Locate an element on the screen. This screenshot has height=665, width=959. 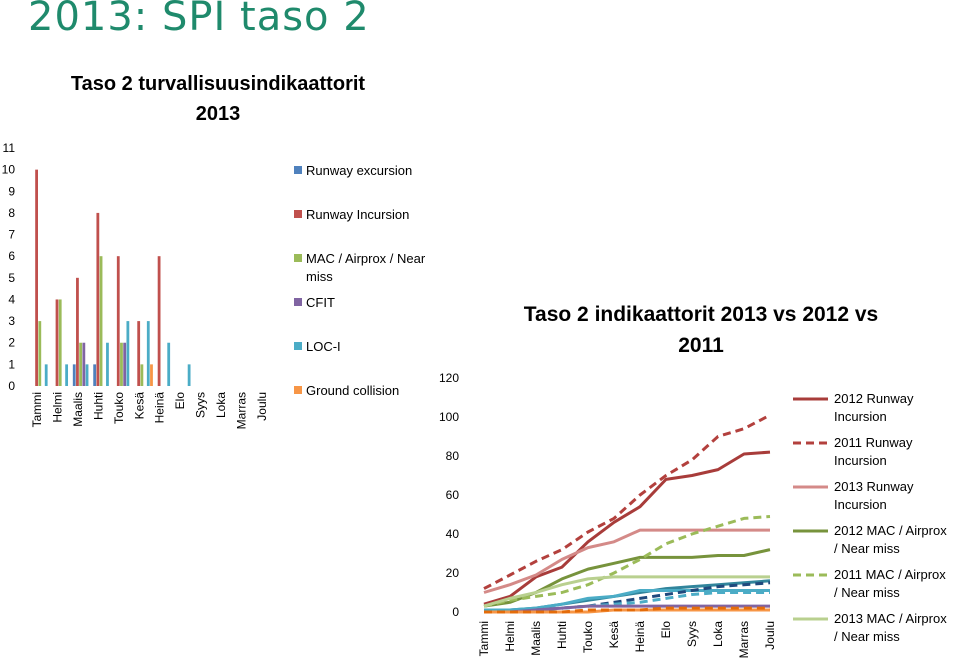
bar-y-tick-label: 4 is located at coordinates (11, 299).